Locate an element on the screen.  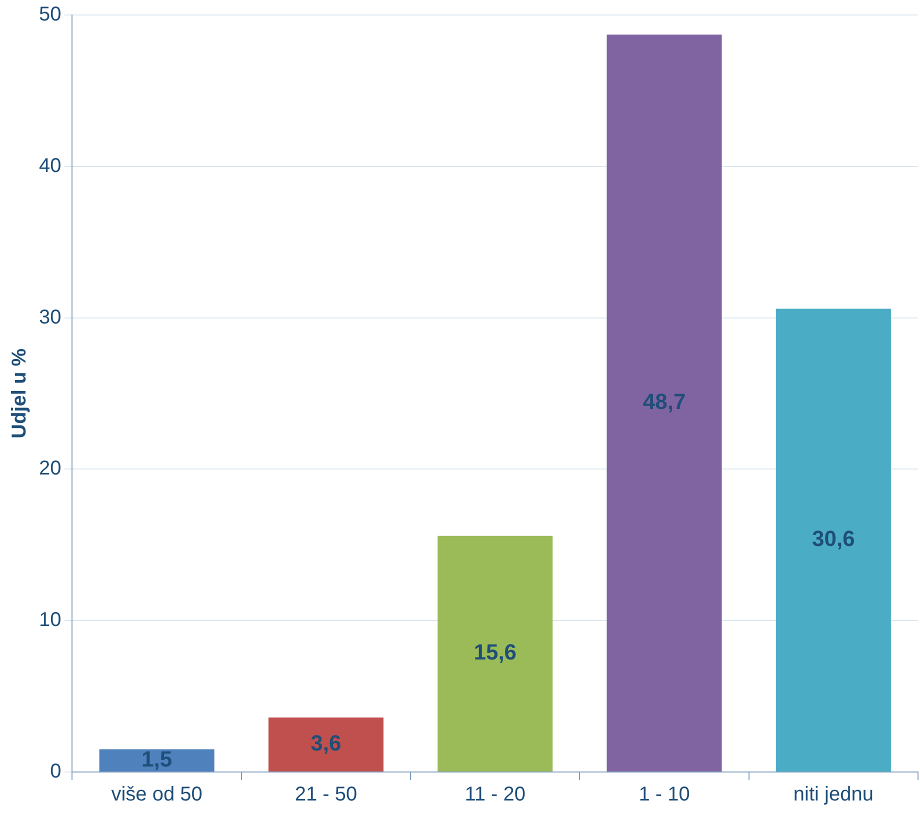
x-tick-label: niti jednu is located at coordinates (833, 795).